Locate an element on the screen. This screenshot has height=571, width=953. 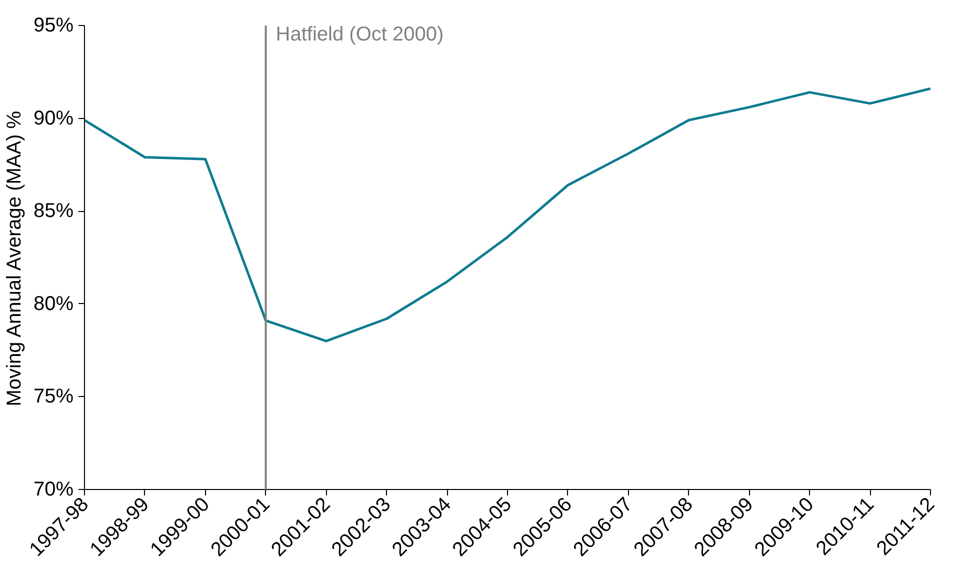
y-tick-label: 75% is located at coordinates (53, 397).